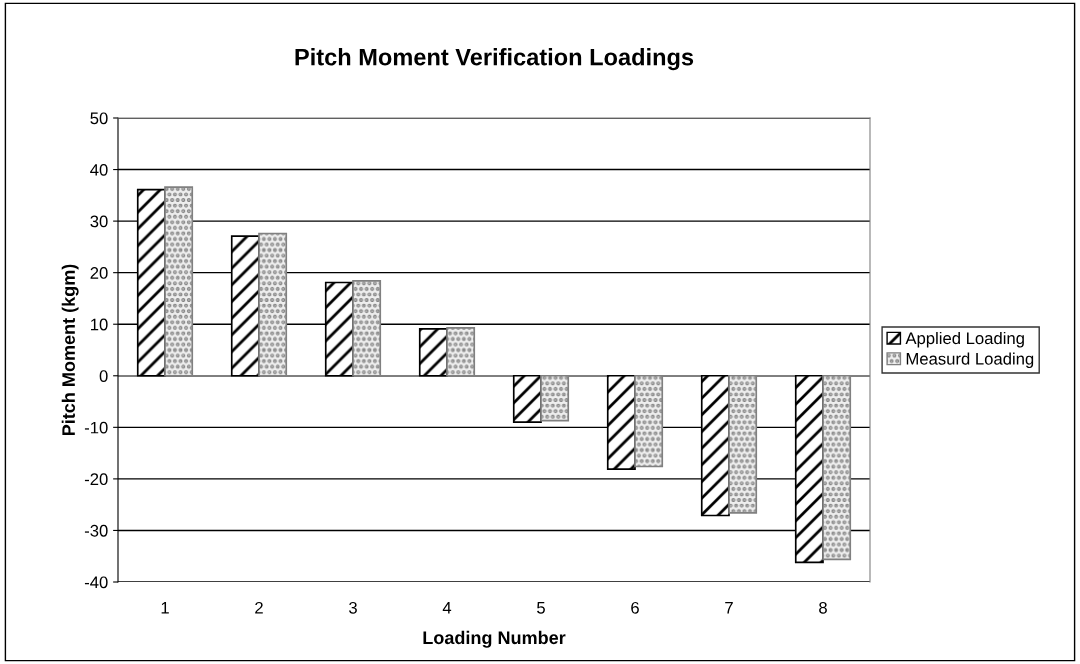 The image size is (1080, 664). Describe the element at coordinates (635, 607) in the screenshot. I see `x-tick-label: 6` at that location.